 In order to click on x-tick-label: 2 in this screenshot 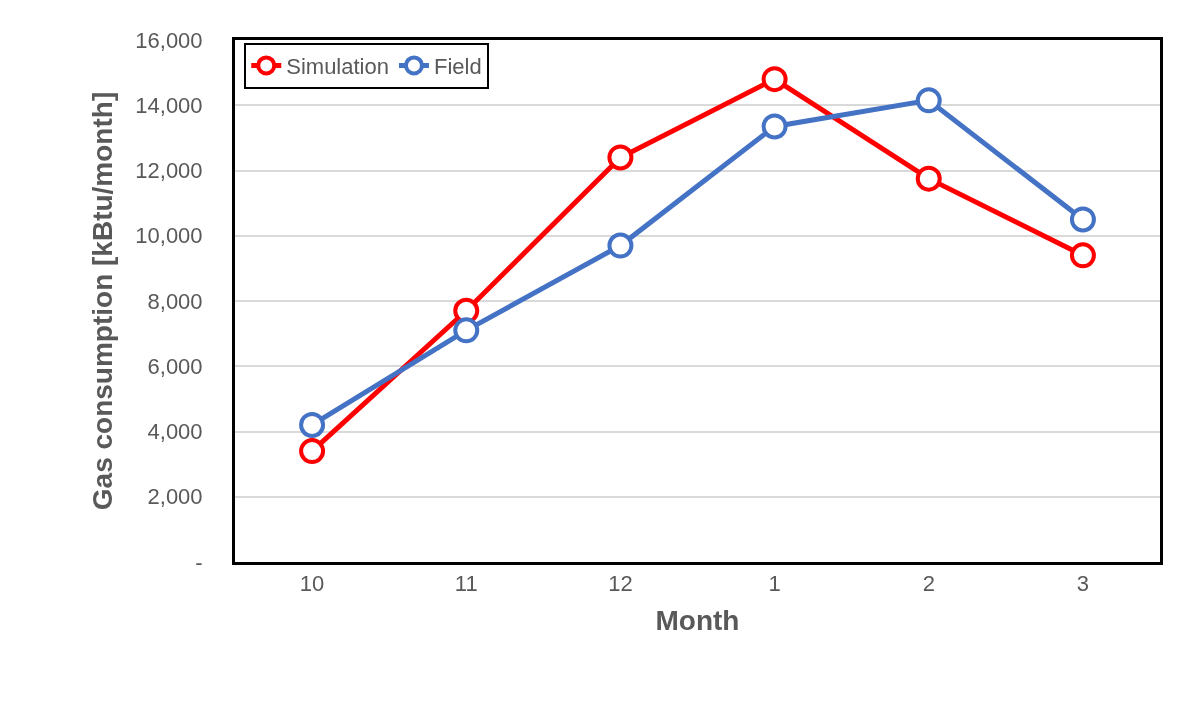, I will do `click(928, 584)`.